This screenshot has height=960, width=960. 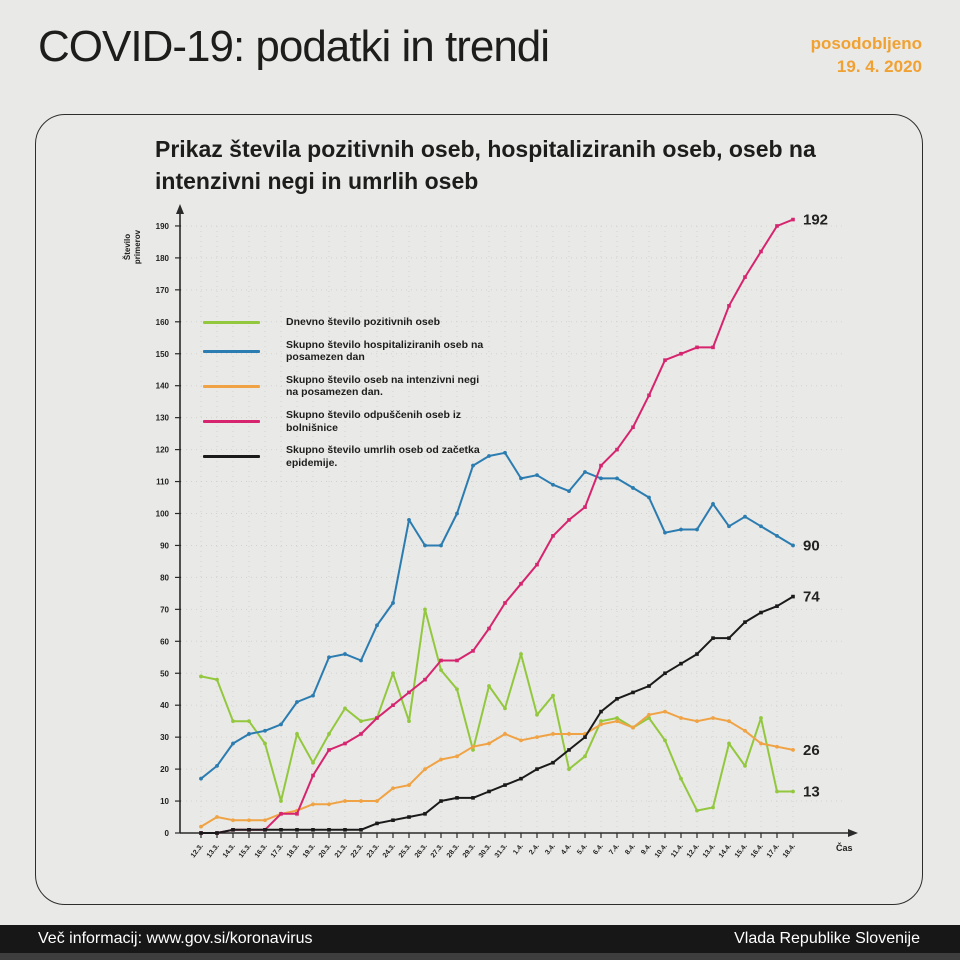 I want to click on x-tick-label: 15.3., so click(x=245, y=851).